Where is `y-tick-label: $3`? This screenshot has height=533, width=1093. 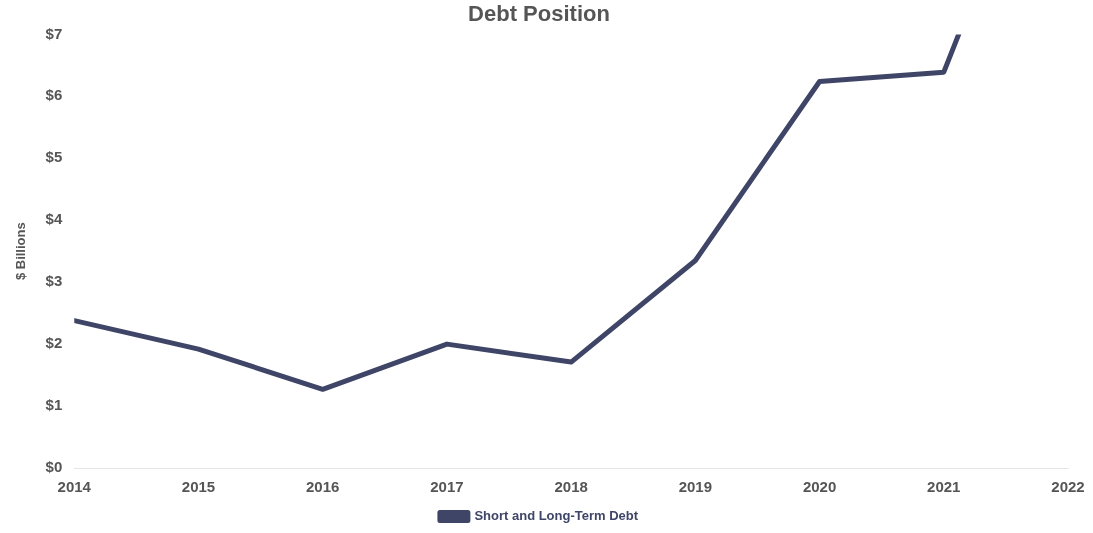 y-tick-label: $3 is located at coordinates (54, 281).